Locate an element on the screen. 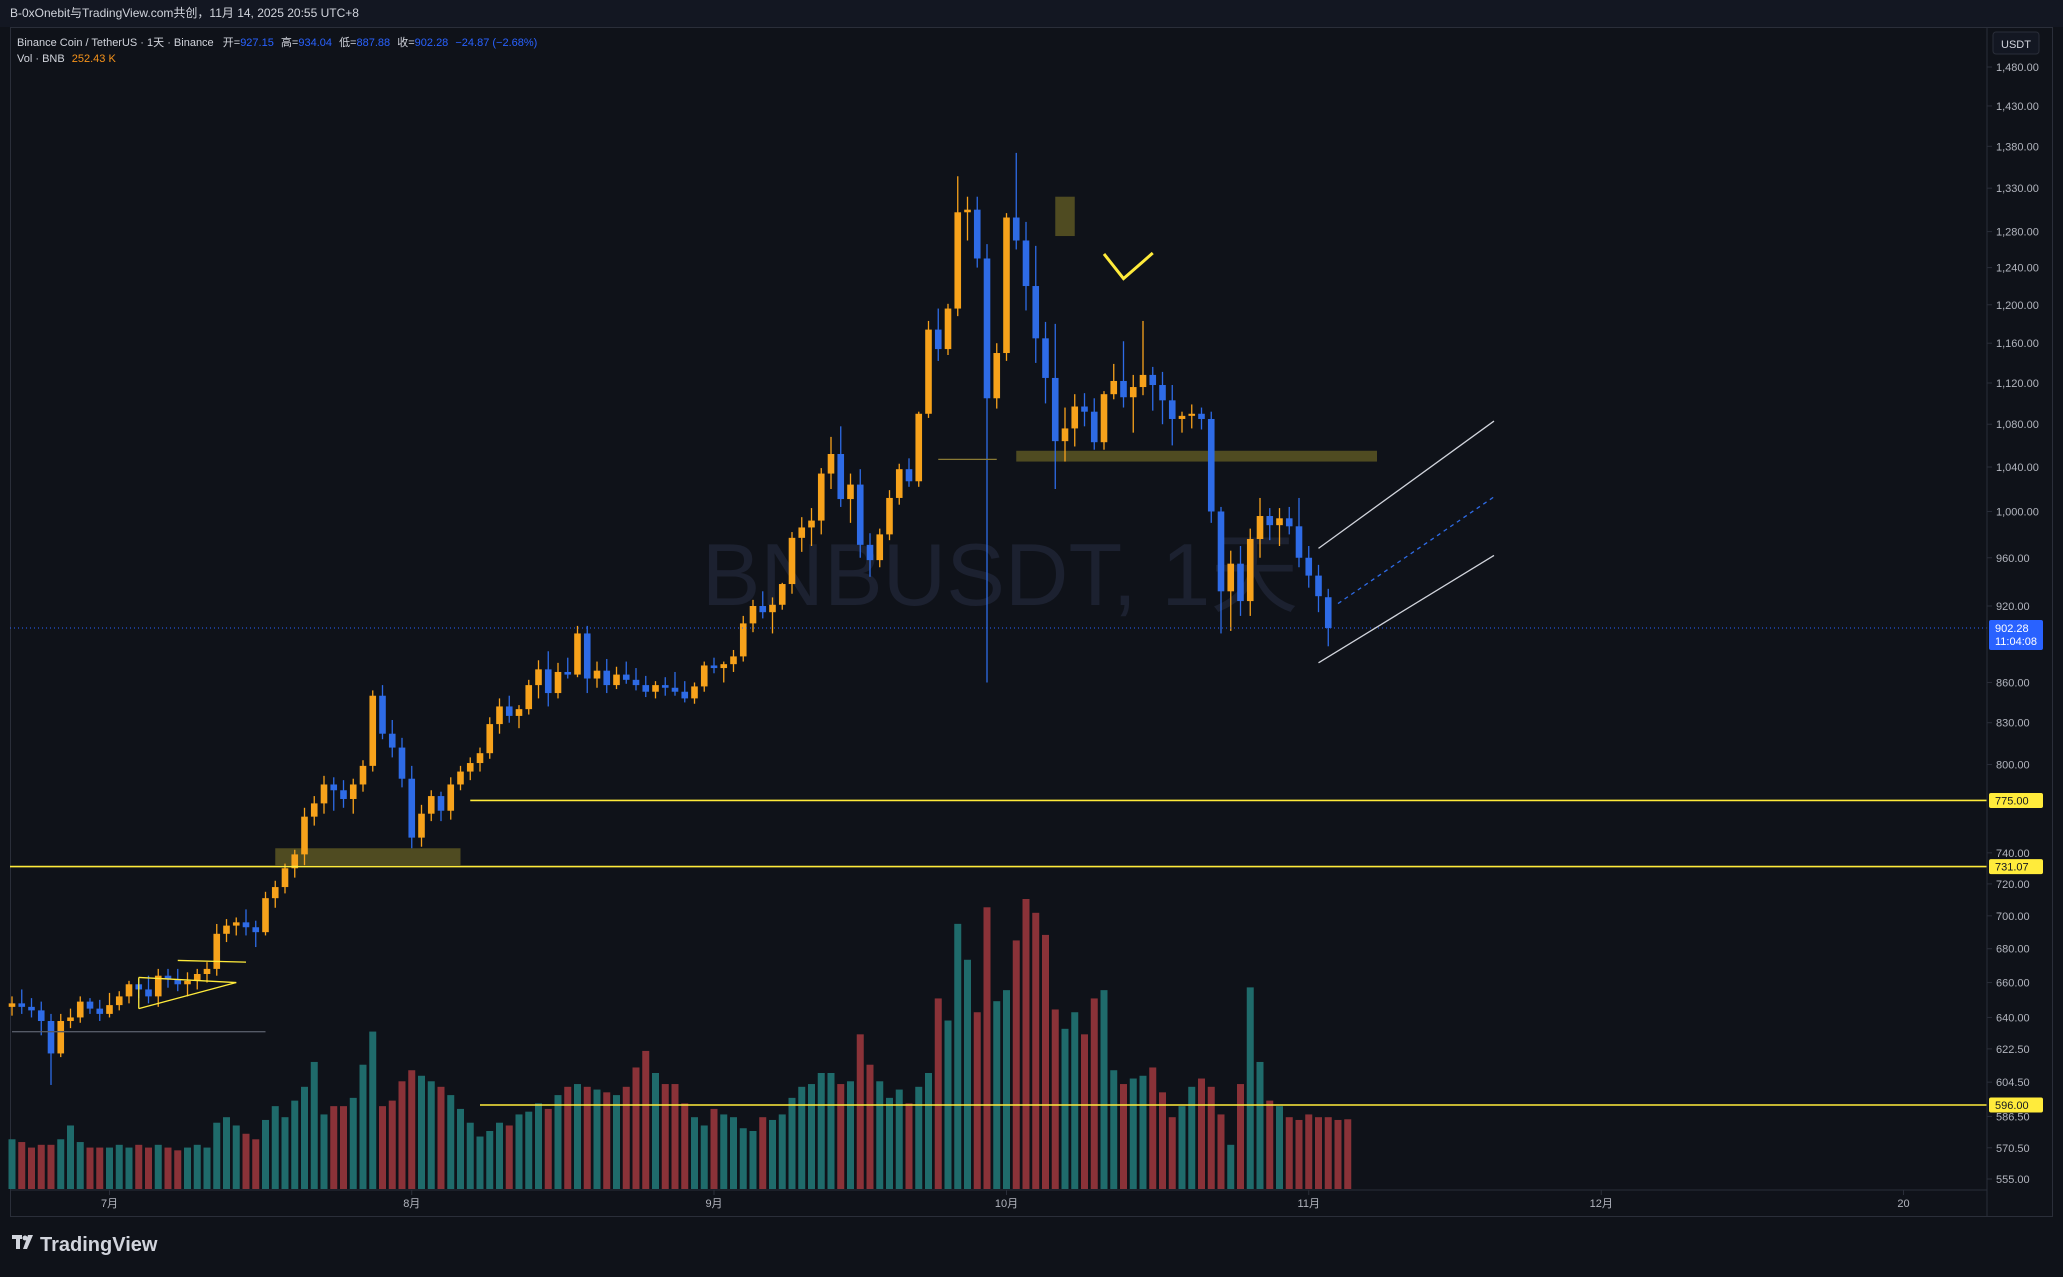 This screenshot has height=1277, width=2063. channel-midline is located at coordinates (1416, 550).